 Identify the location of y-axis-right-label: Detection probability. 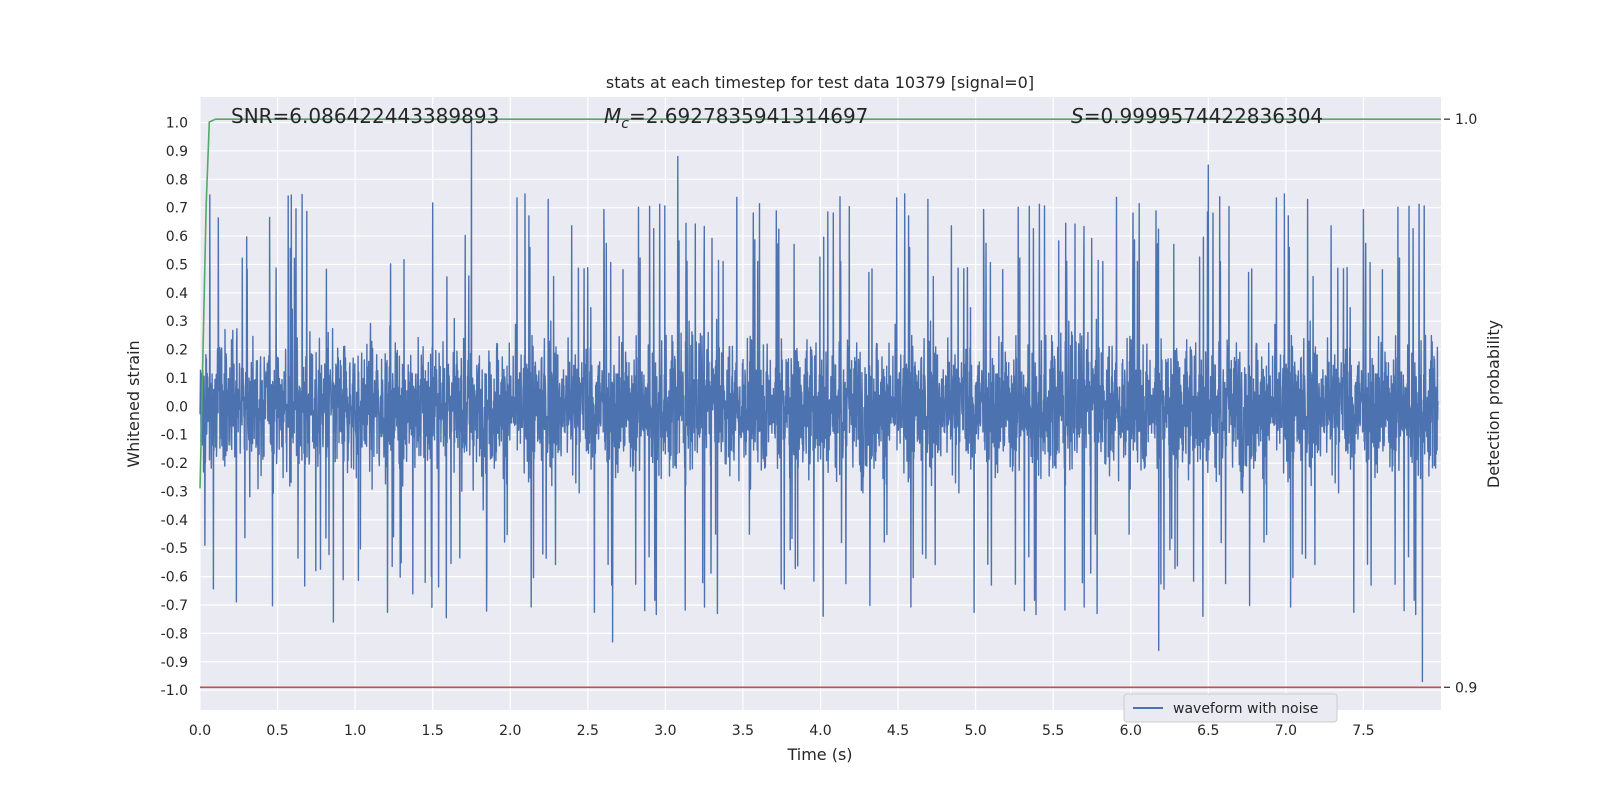
(1493, 404).